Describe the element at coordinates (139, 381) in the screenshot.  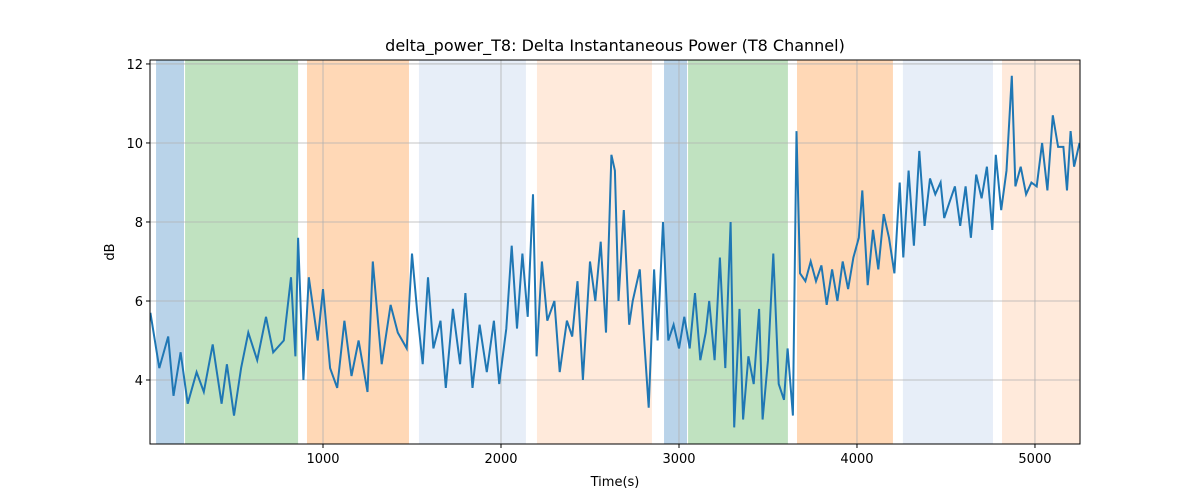
I see `y-tick-label: 4` at that location.